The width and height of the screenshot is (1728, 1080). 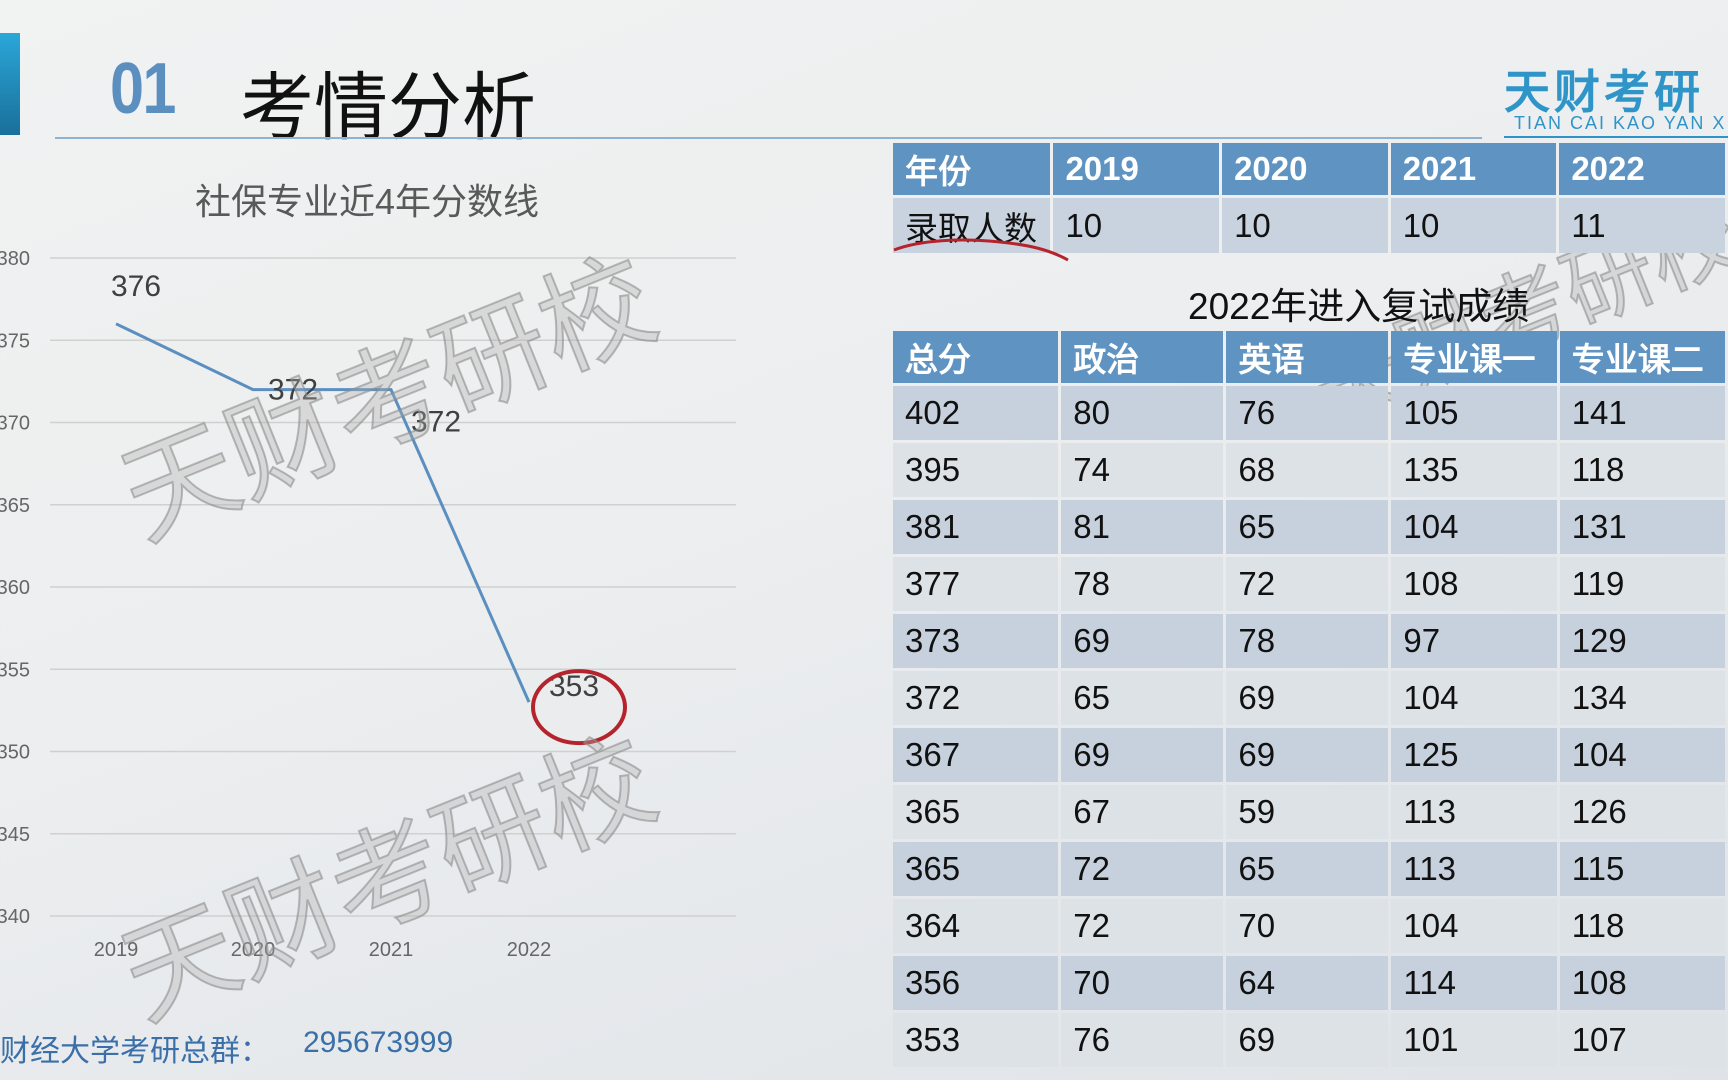 I want to click on y-tick-label: 345, so click(x=15, y=835).